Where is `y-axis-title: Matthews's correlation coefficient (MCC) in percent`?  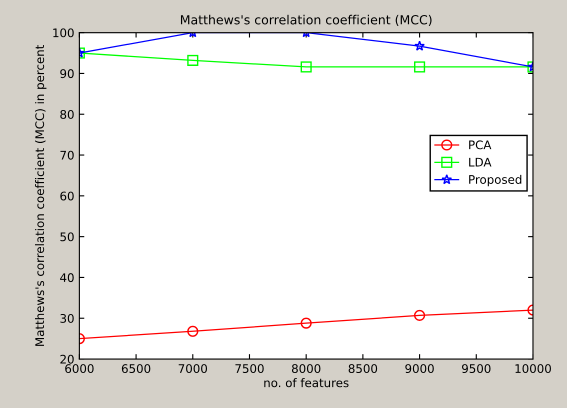 y-axis-title: Matthews's correlation coefficient (MCC) in percent is located at coordinates (40, 195).